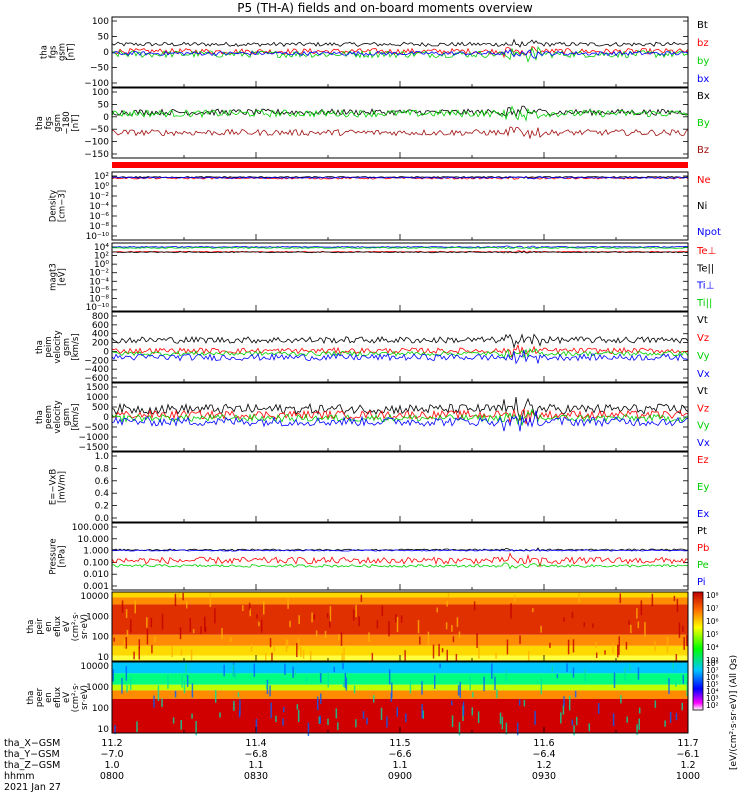 The height and width of the screenshot is (800, 750). I want to click on y-tick-label: 200, so click(100, 344).